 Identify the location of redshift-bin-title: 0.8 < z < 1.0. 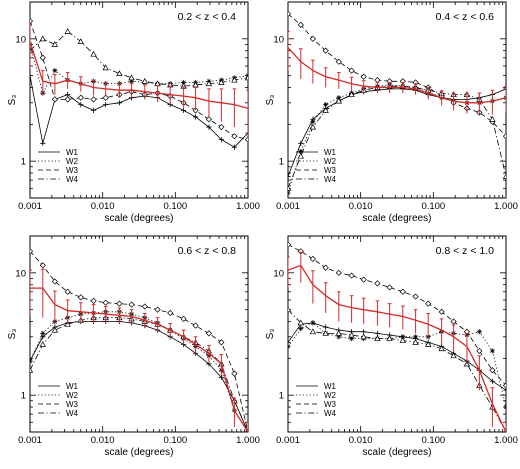
(465, 251).